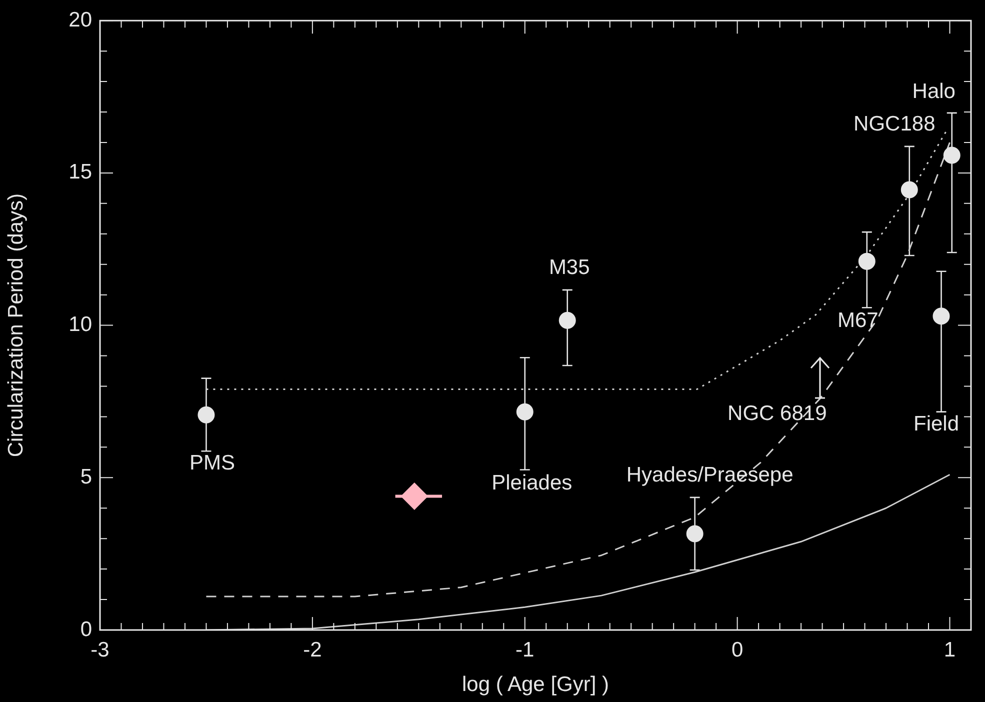 This screenshot has width=985, height=702. Describe the element at coordinates (312, 650) in the screenshot. I see `x-tick-label: -2` at that location.